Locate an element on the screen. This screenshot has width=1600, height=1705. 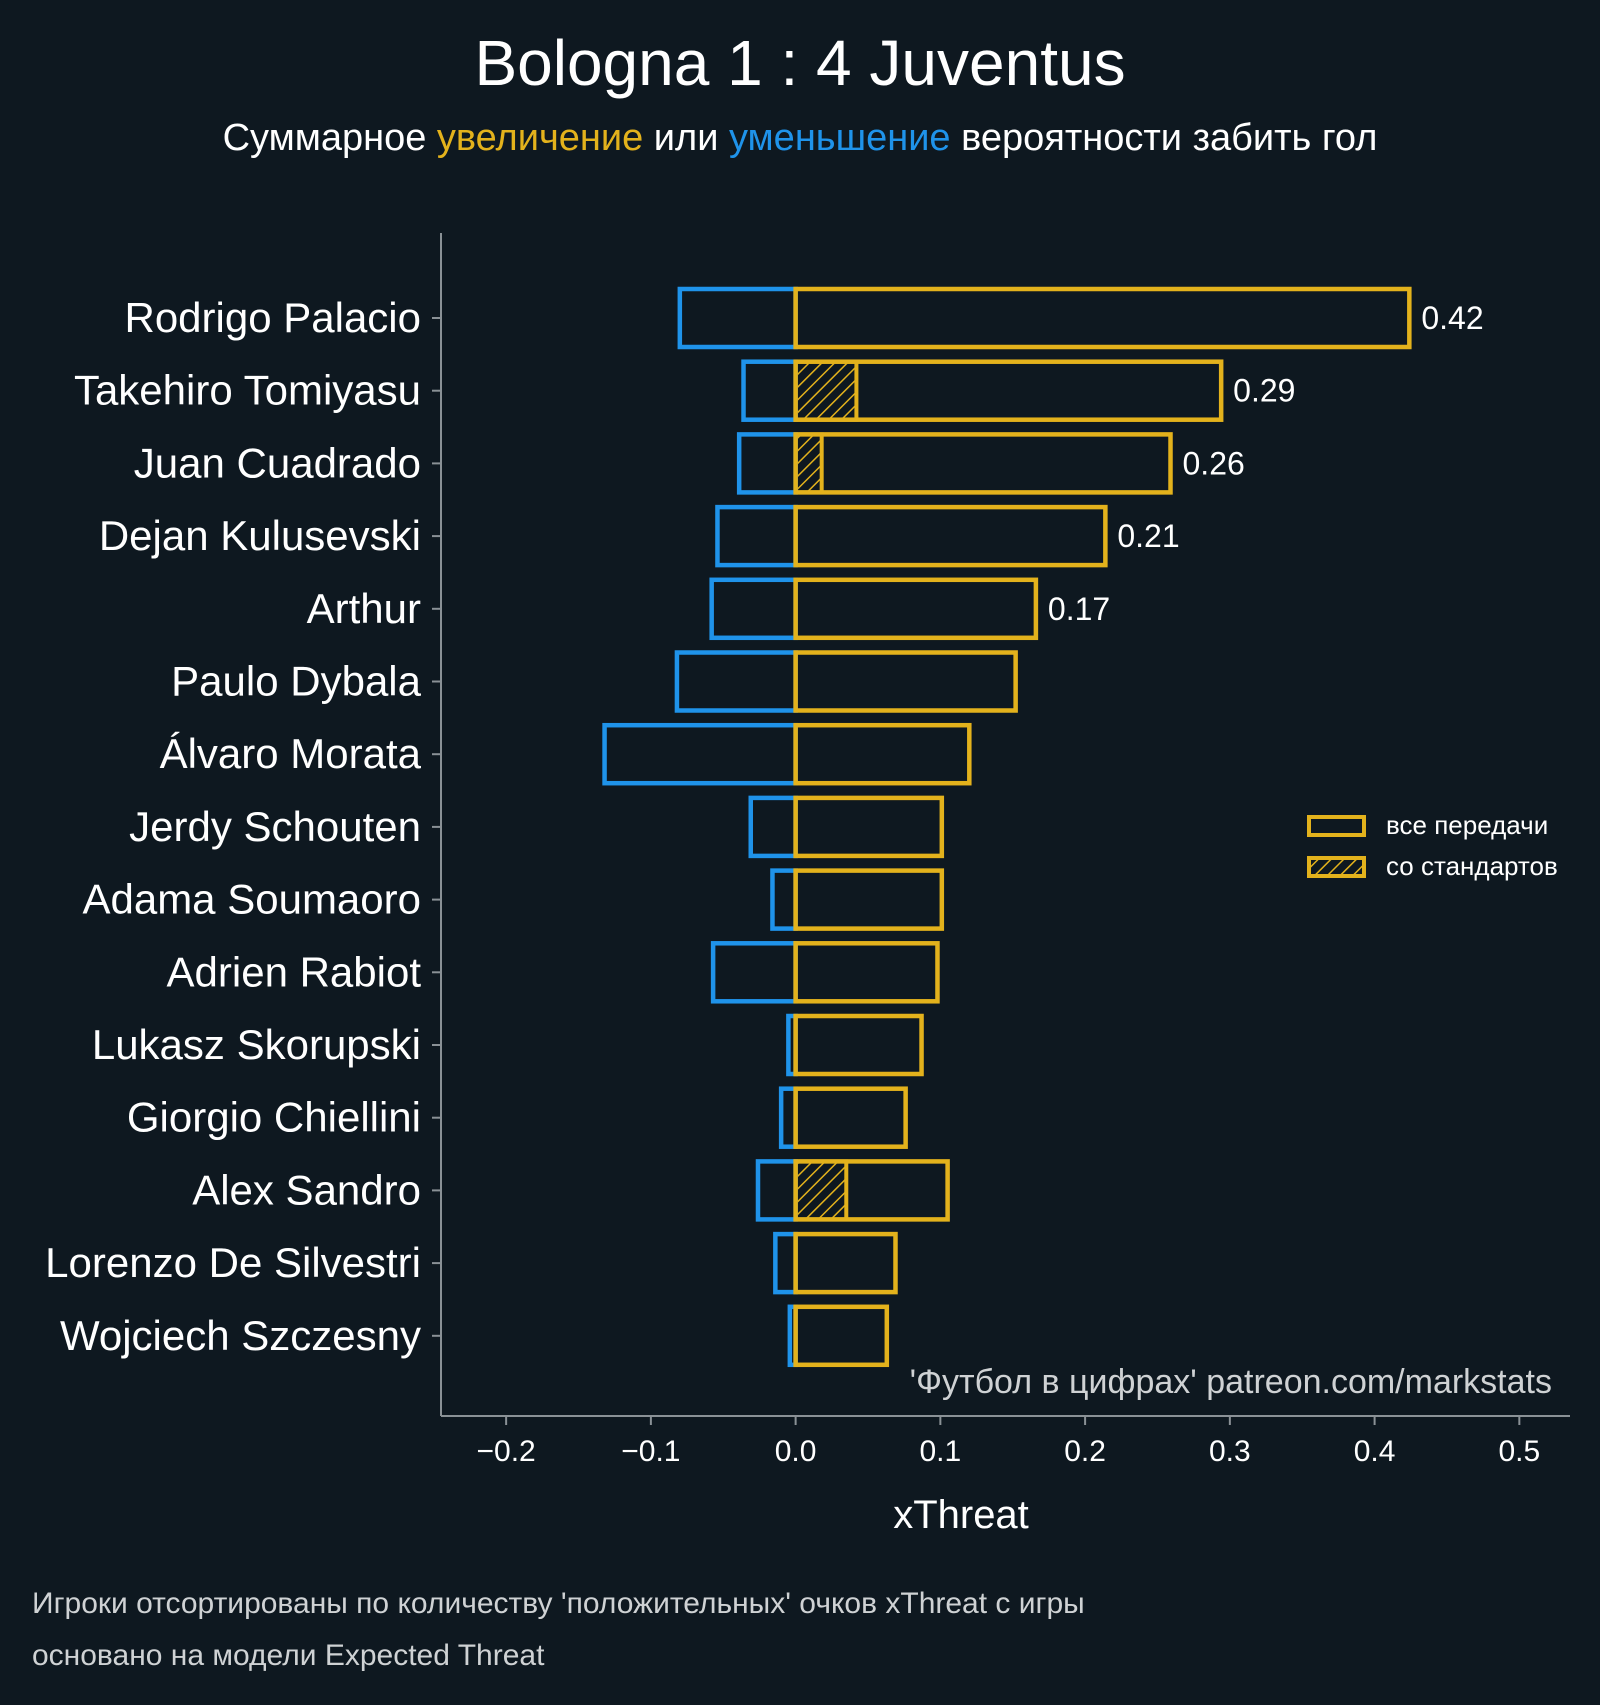
x-tick-label: −0.1 is located at coordinates (650, 1451).